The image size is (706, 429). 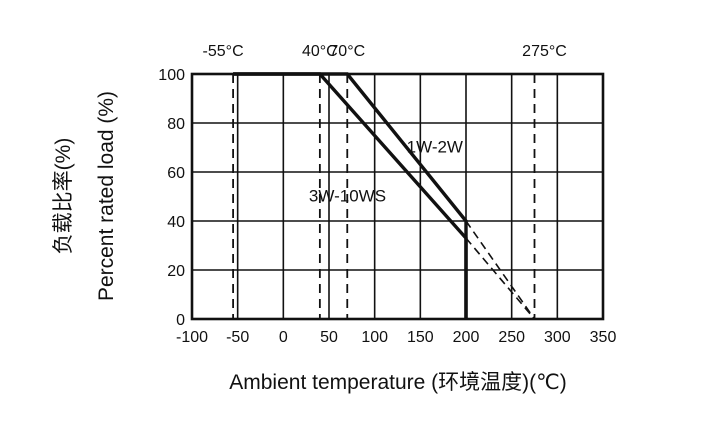 I want to click on series-extension-line, so click(x=500, y=278).